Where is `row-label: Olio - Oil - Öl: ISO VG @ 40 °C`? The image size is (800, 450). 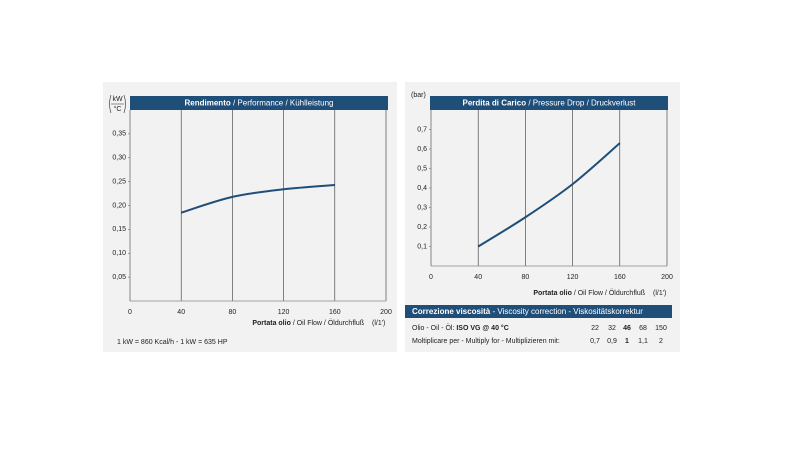
row-label: Olio - Oil - Öl: ISO VG @ 40 °C is located at coordinates (460, 328).